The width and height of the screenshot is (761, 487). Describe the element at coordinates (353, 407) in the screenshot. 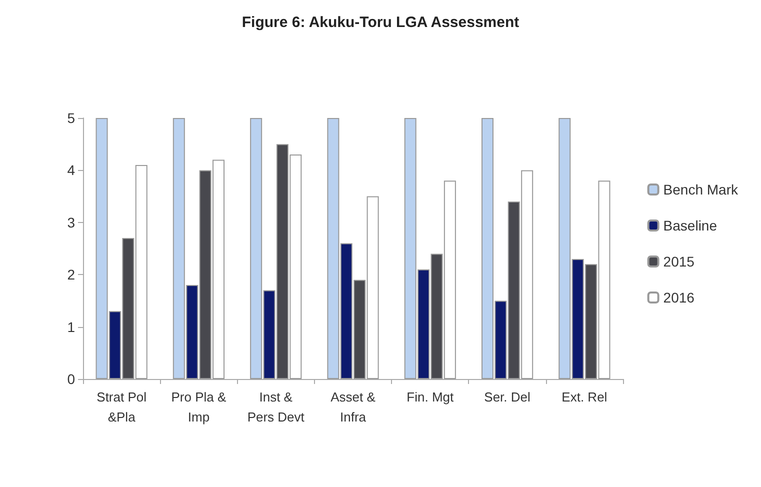

I see `x-tick-label: Asset & Infra` at that location.